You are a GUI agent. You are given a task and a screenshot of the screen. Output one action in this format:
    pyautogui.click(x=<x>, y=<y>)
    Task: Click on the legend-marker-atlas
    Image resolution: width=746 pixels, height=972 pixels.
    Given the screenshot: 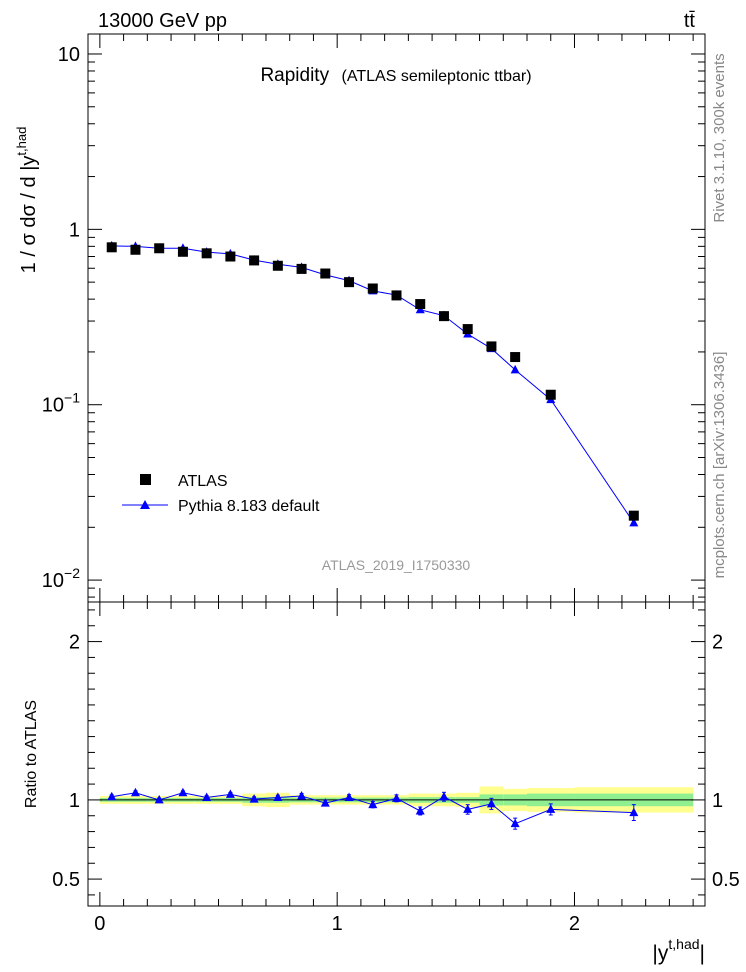 What is the action you would take?
    pyautogui.click(x=145, y=479)
    